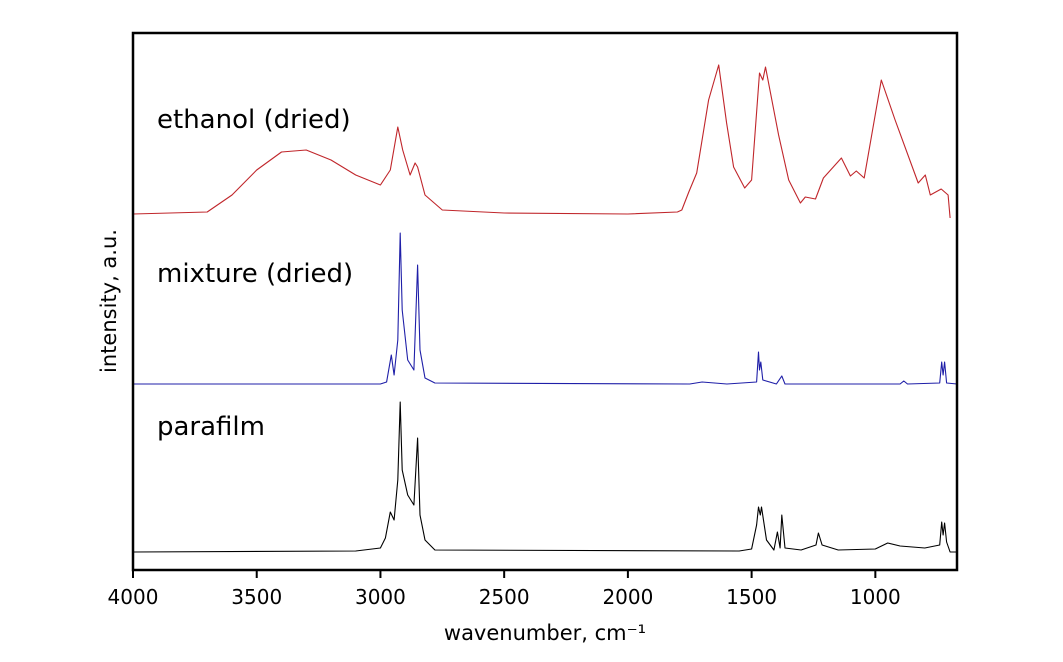  Describe the element at coordinates (109, 301) in the screenshot. I see `y-axis-label: intensity, a.u.` at that location.